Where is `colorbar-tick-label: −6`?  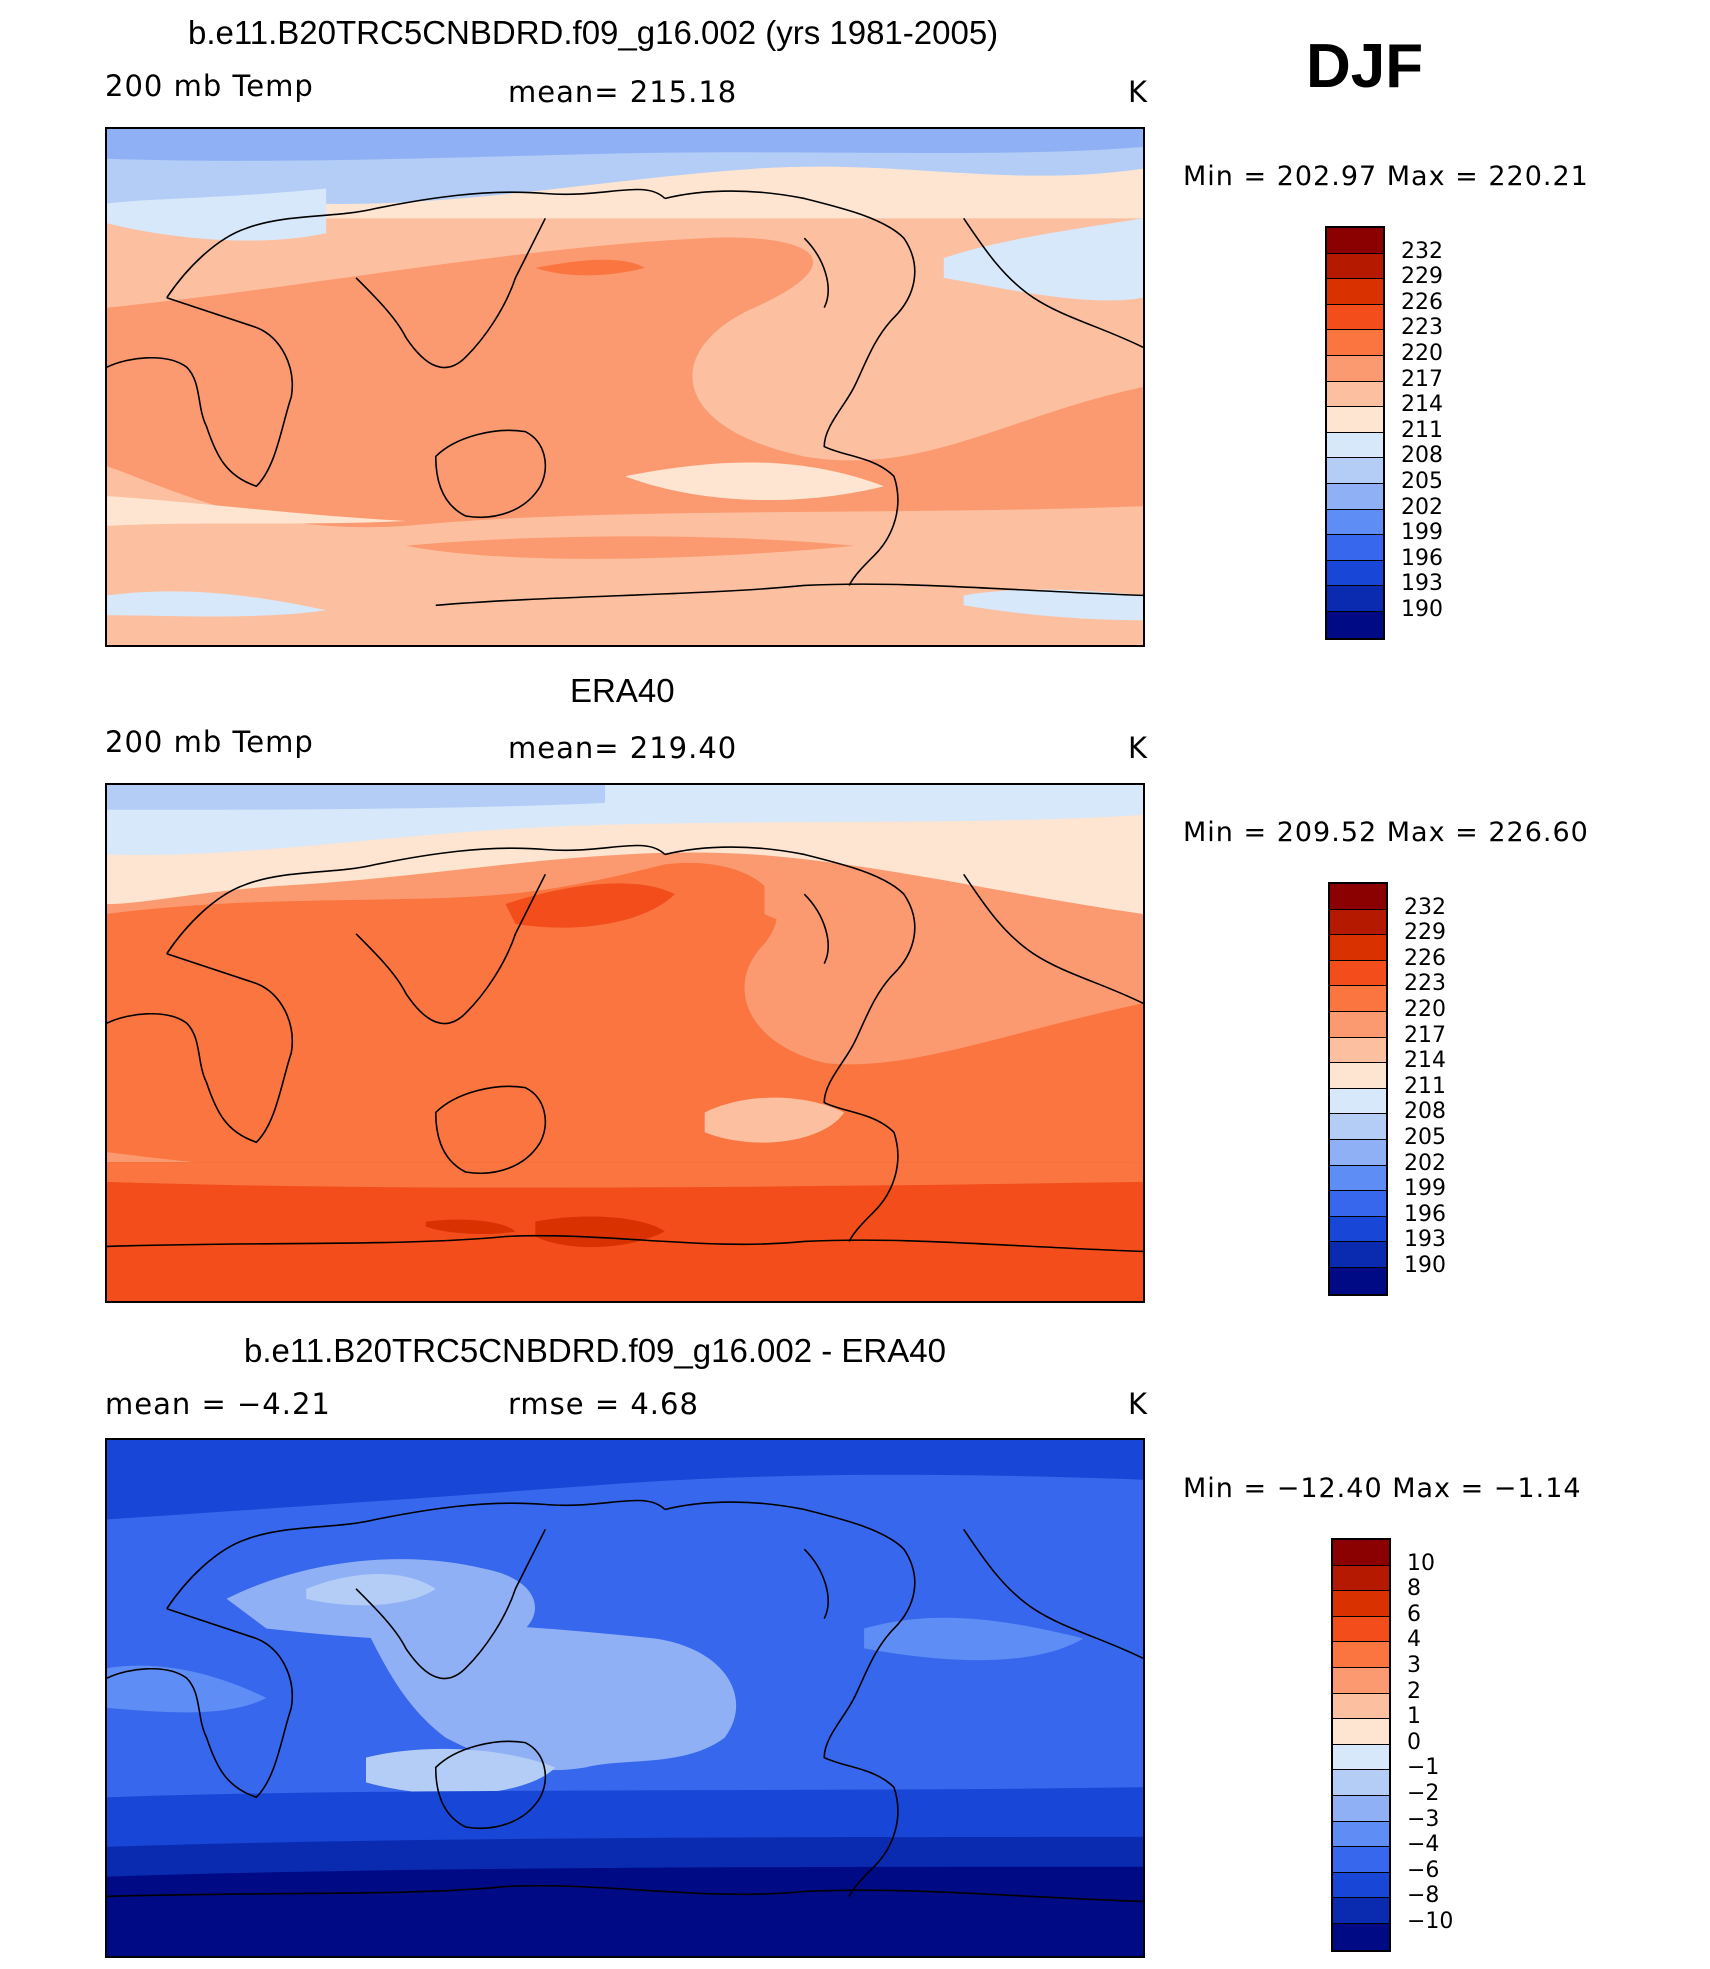 colorbar-tick-label: −6 is located at coordinates (1423, 1870).